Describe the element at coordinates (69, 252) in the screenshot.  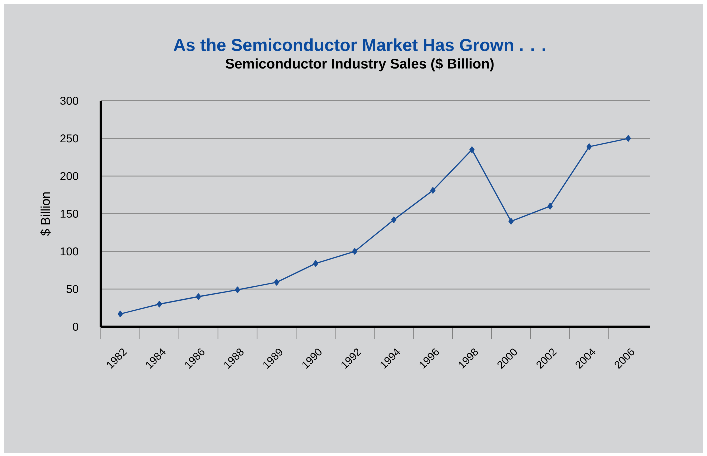
I see `y-tick-label: 100` at that location.